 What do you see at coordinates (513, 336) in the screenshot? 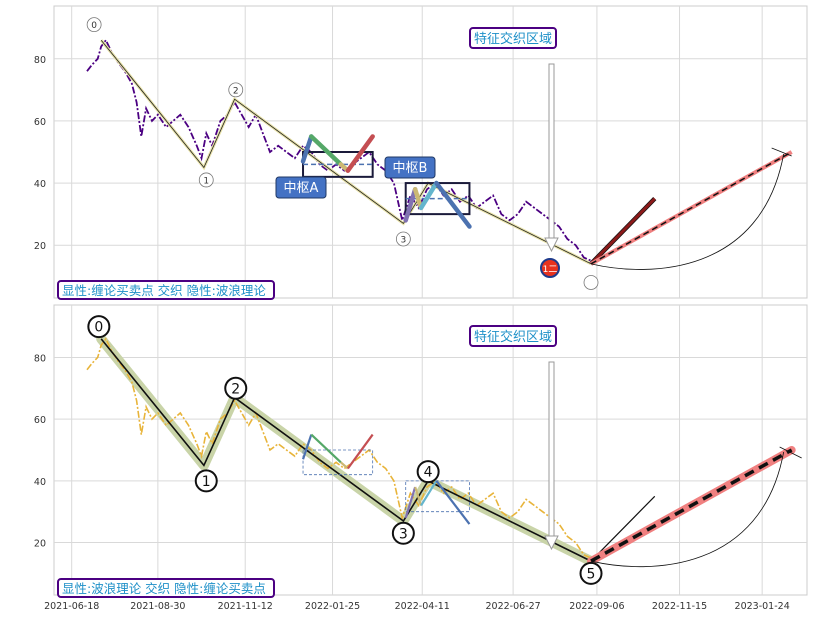
I see `bottom-region-label-box` at bounding box center [513, 336].